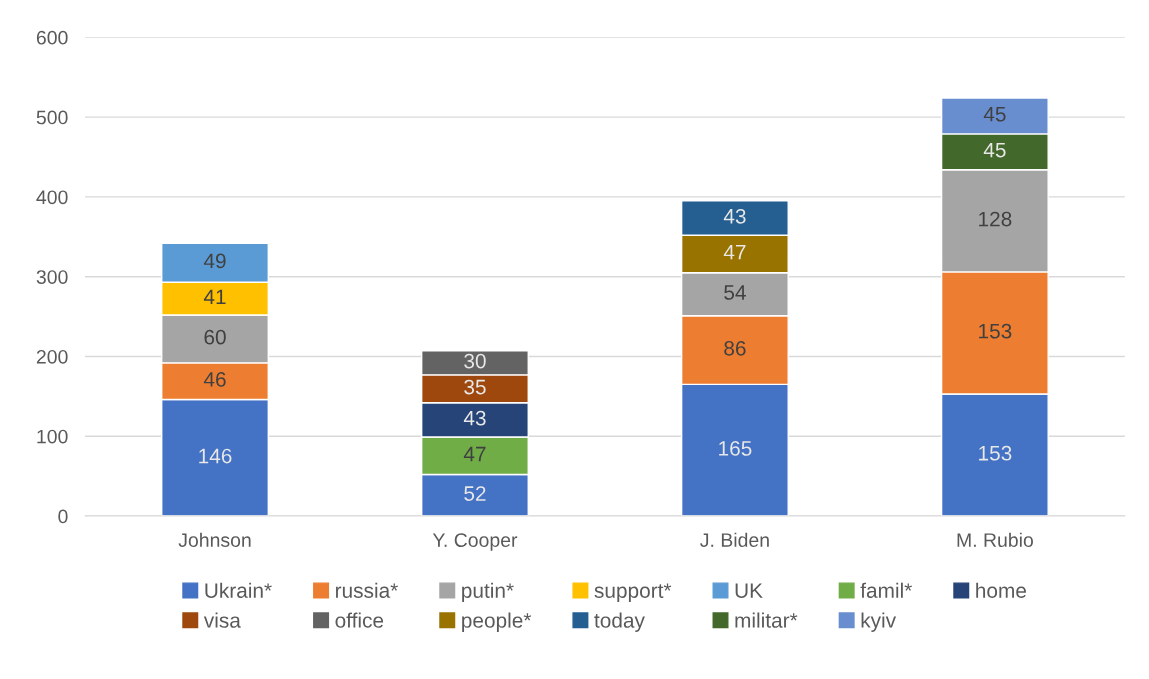 The image size is (1149, 679). What do you see at coordinates (238, 590) in the screenshot?
I see `legend-label: Ukrain*` at bounding box center [238, 590].